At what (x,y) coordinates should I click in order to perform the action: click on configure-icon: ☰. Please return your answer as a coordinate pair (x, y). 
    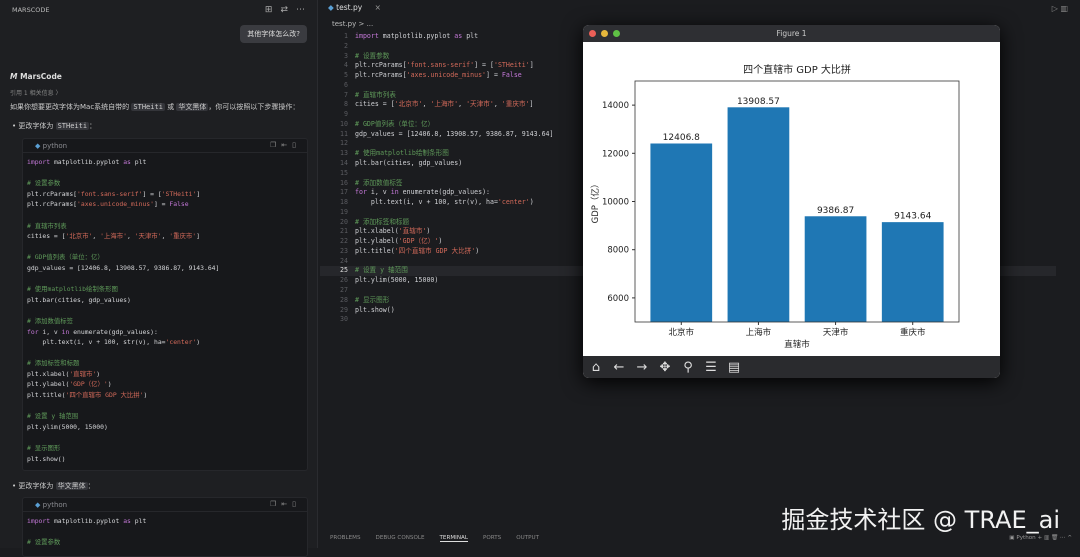
    Looking at the image, I should click on (711, 367).